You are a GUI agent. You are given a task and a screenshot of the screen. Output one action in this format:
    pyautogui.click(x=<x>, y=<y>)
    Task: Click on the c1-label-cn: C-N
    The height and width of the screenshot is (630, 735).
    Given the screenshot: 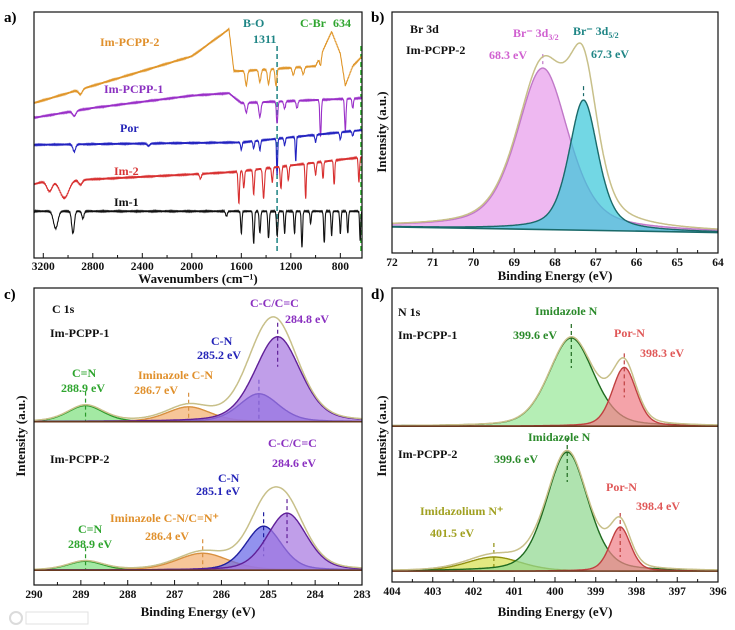 What is the action you would take?
    pyautogui.click(x=222, y=341)
    